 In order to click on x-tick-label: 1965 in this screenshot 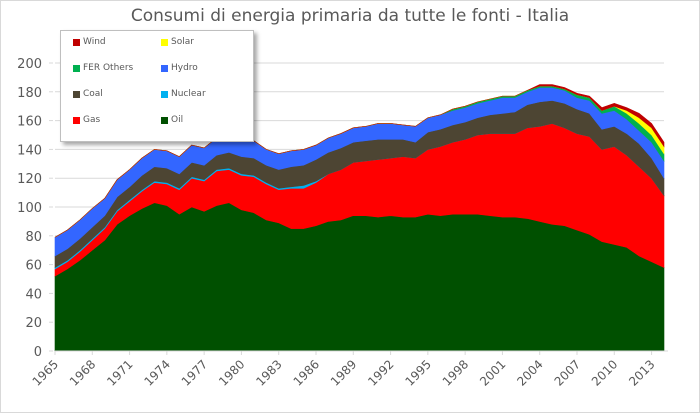, I will do `click(45, 372)`.